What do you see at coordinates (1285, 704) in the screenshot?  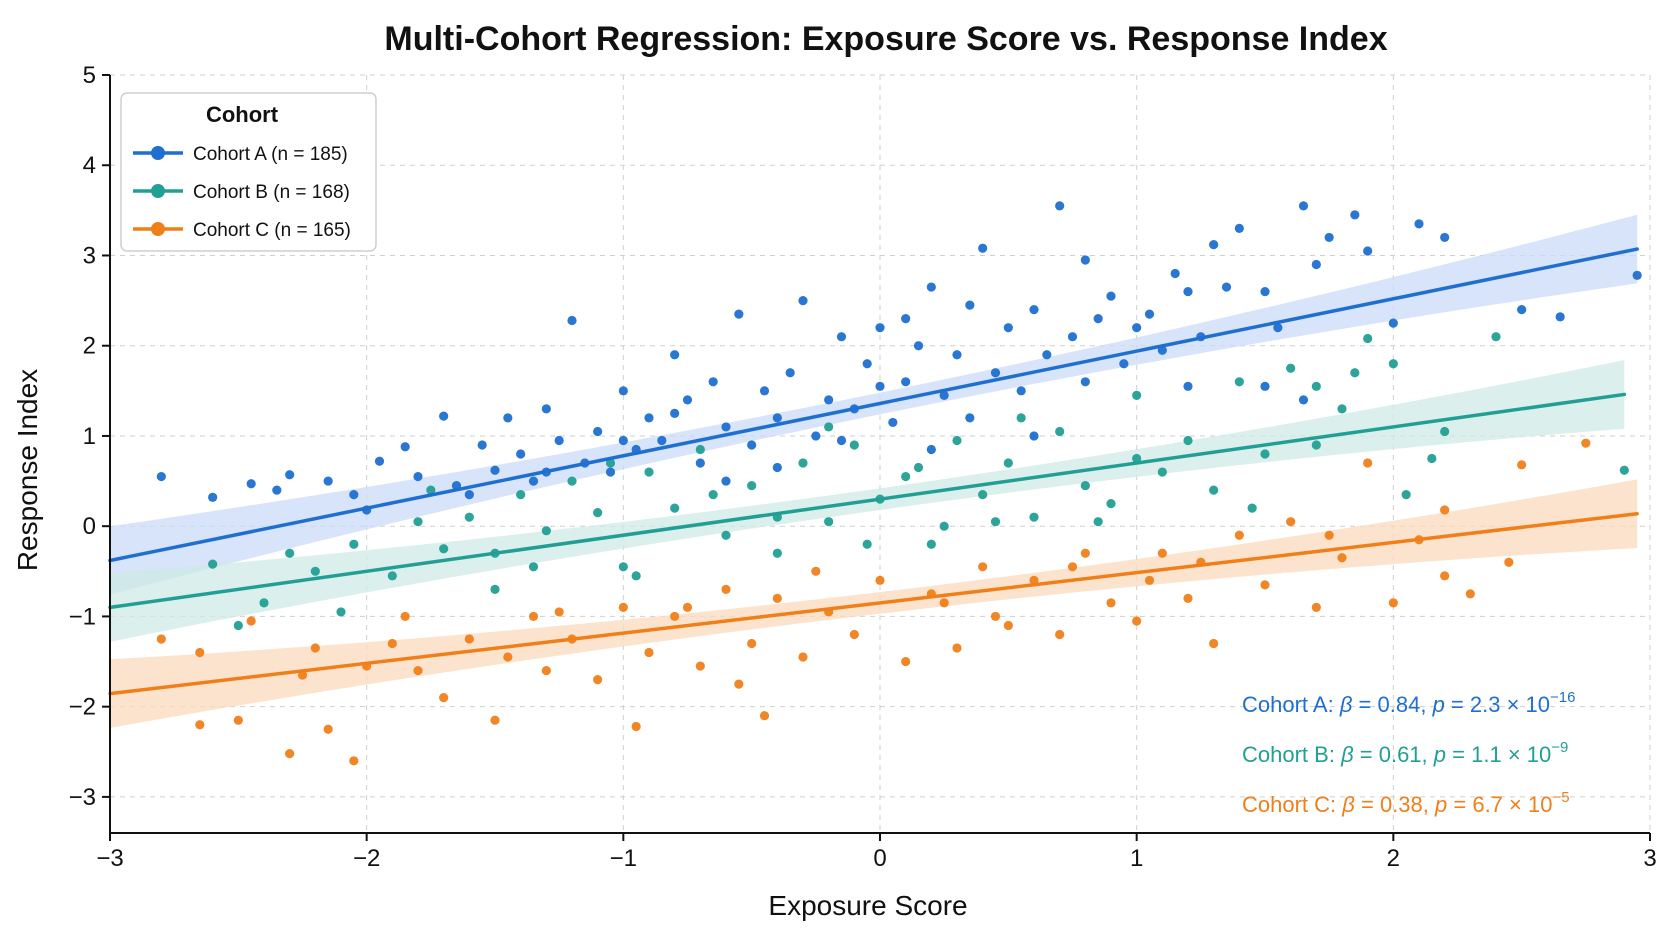 I see `annotation-cohort: Cohort A` at bounding box center [1285, 704].